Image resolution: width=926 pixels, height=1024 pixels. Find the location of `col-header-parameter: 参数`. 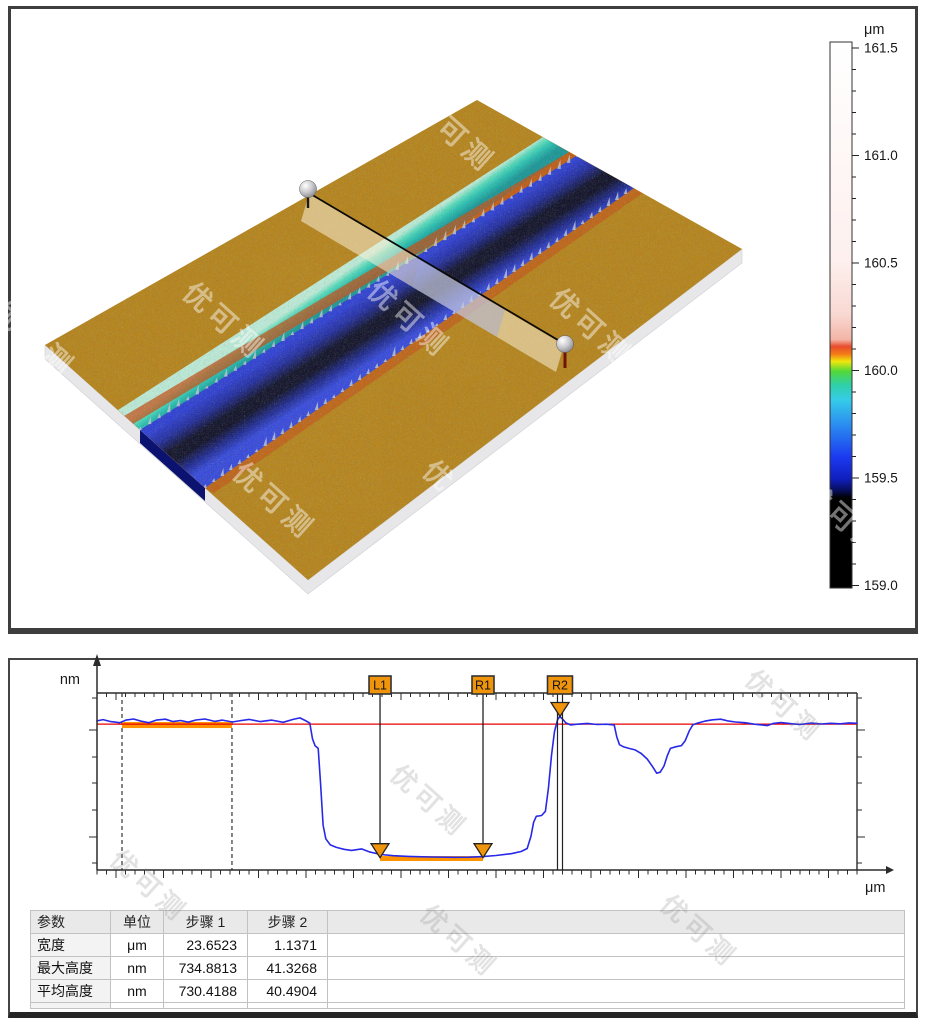

col-header-parameter: 参数 is located at coordinates (70, 922).